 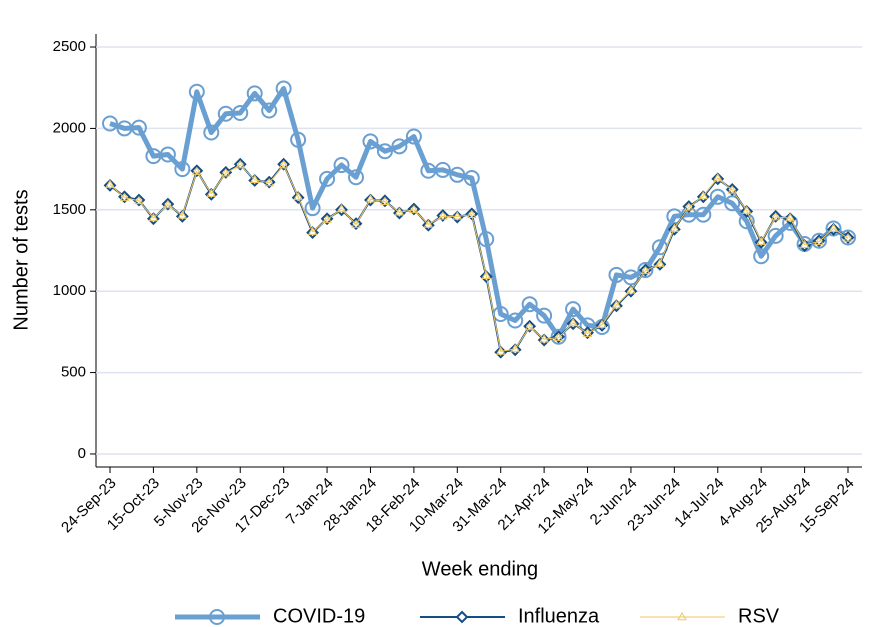 I want to click on y-tick-label: 0, so click(x=82, y=453).